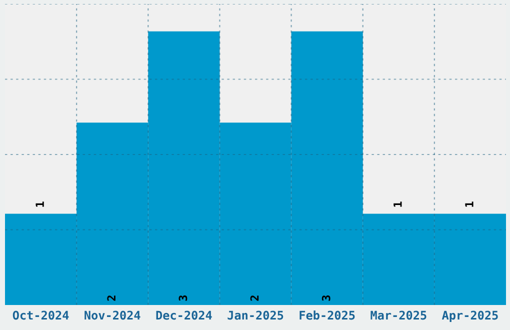 This screenshot has width=510, height=330. I want to click on x-tick-label: Jan-2025, so click(256, 315).